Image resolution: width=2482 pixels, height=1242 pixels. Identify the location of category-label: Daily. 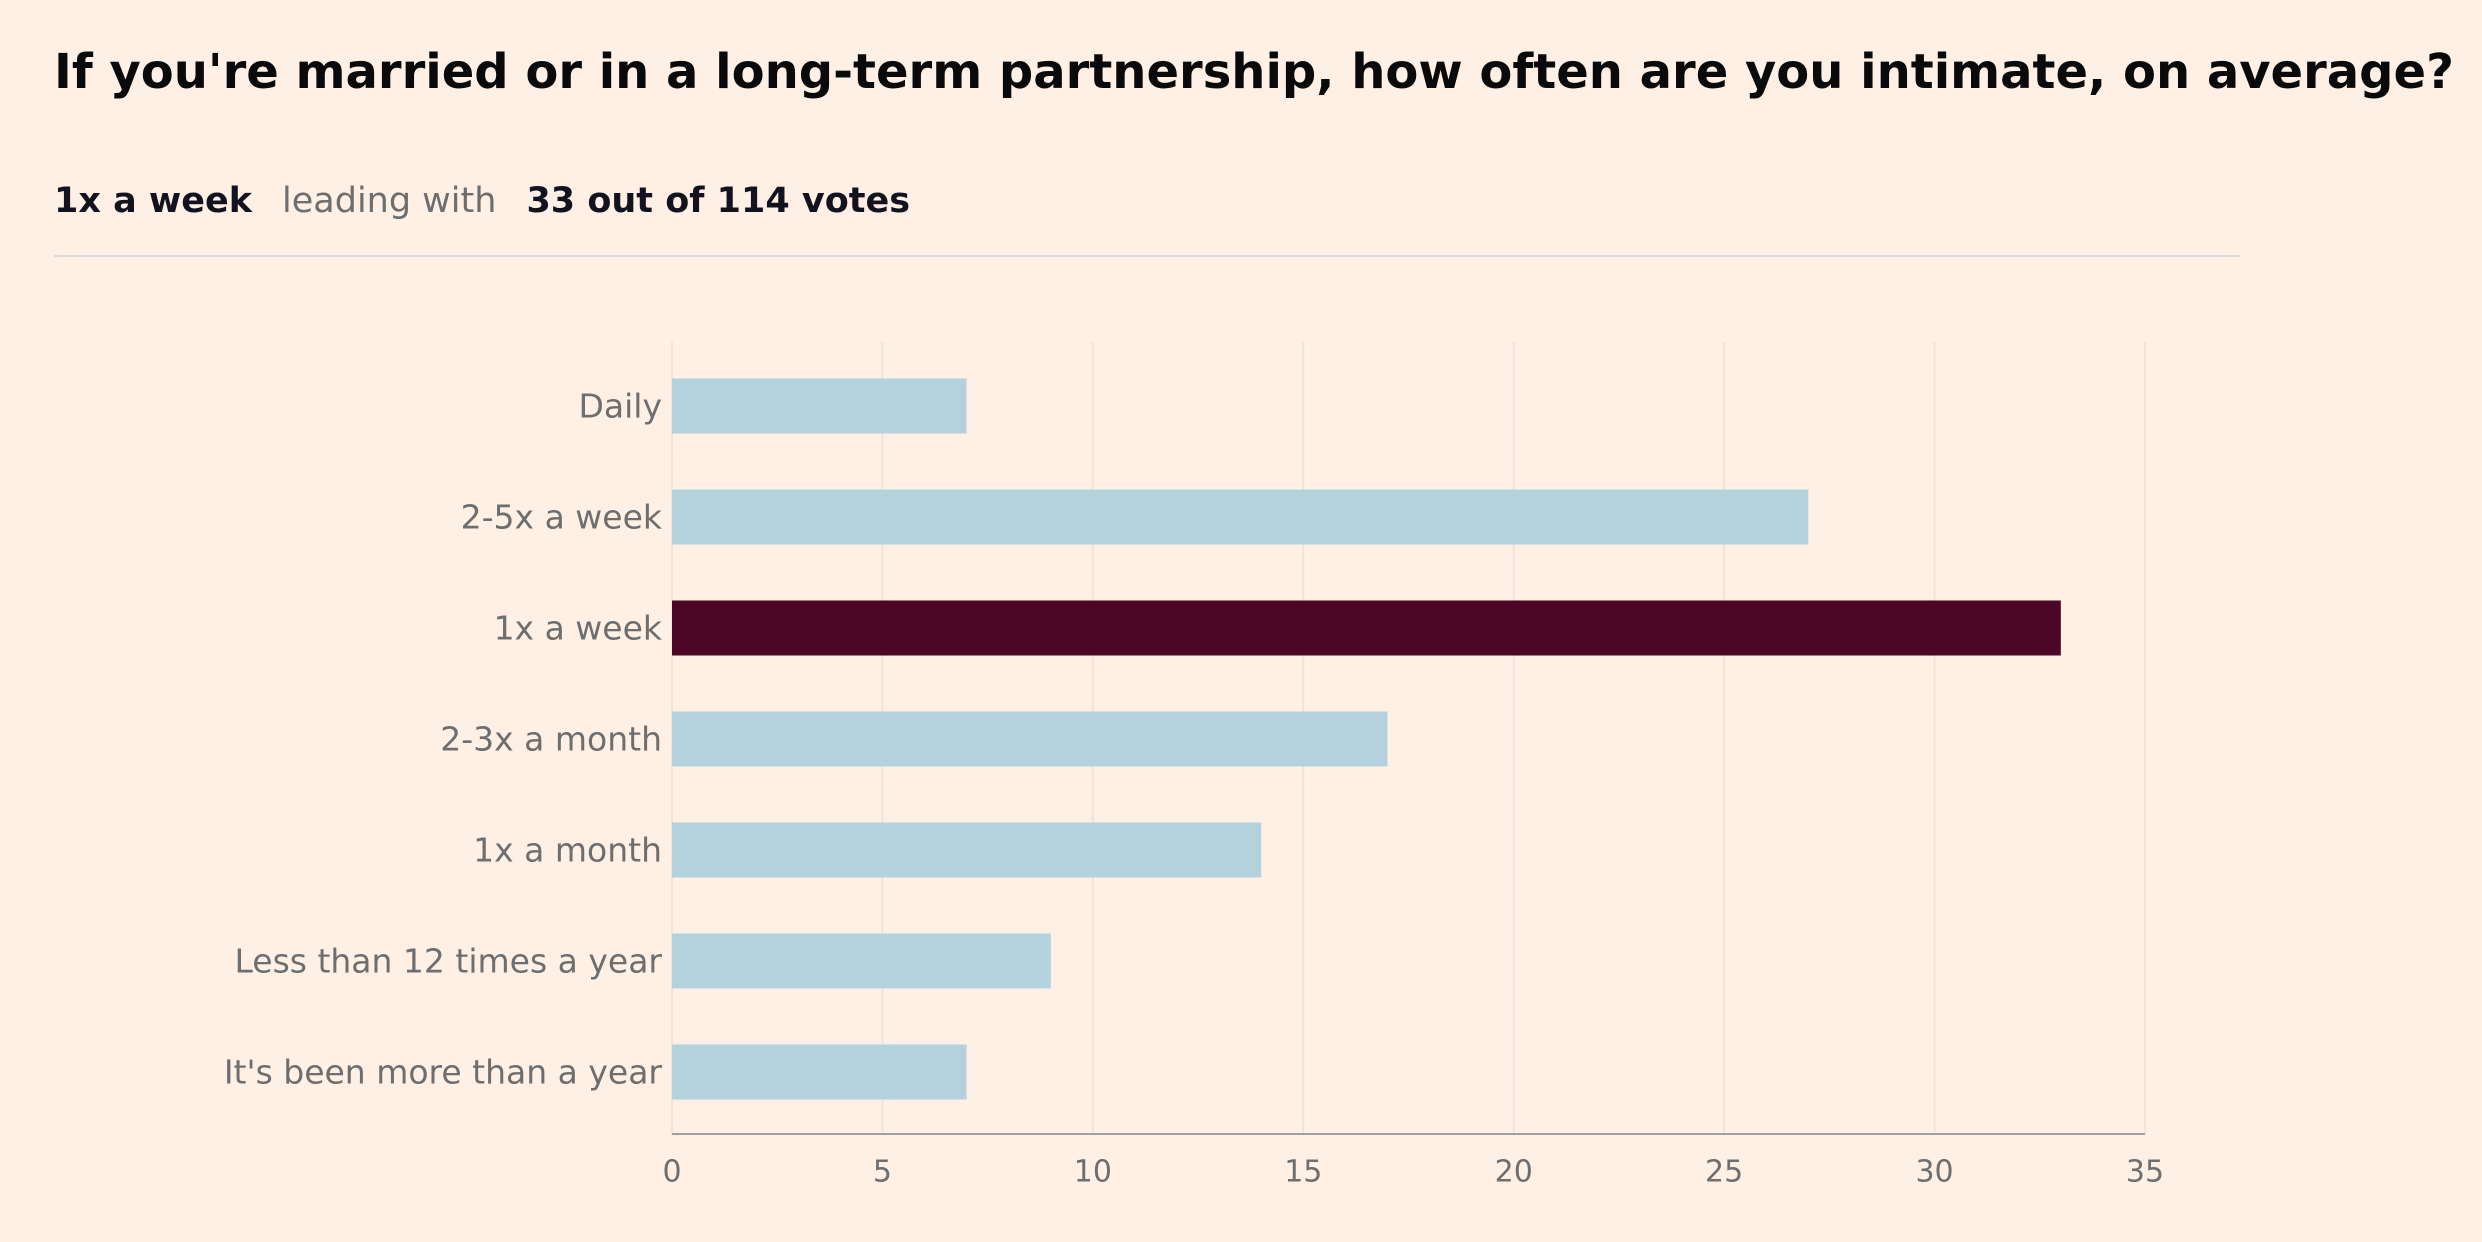
(621, 406).